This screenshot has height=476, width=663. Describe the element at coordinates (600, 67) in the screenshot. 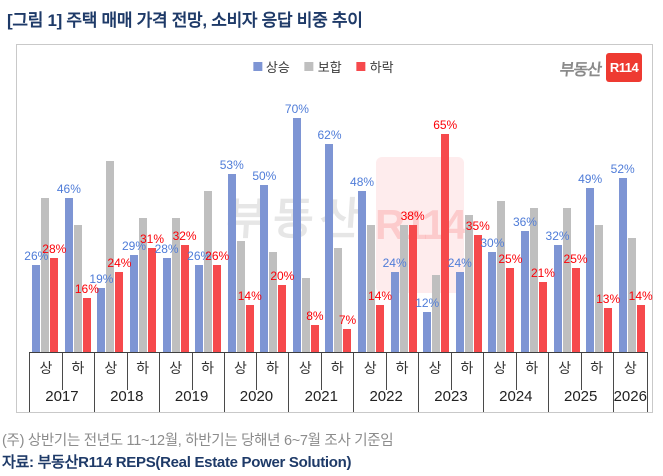

I see `brand-logo: 부동산 R114` at that location.